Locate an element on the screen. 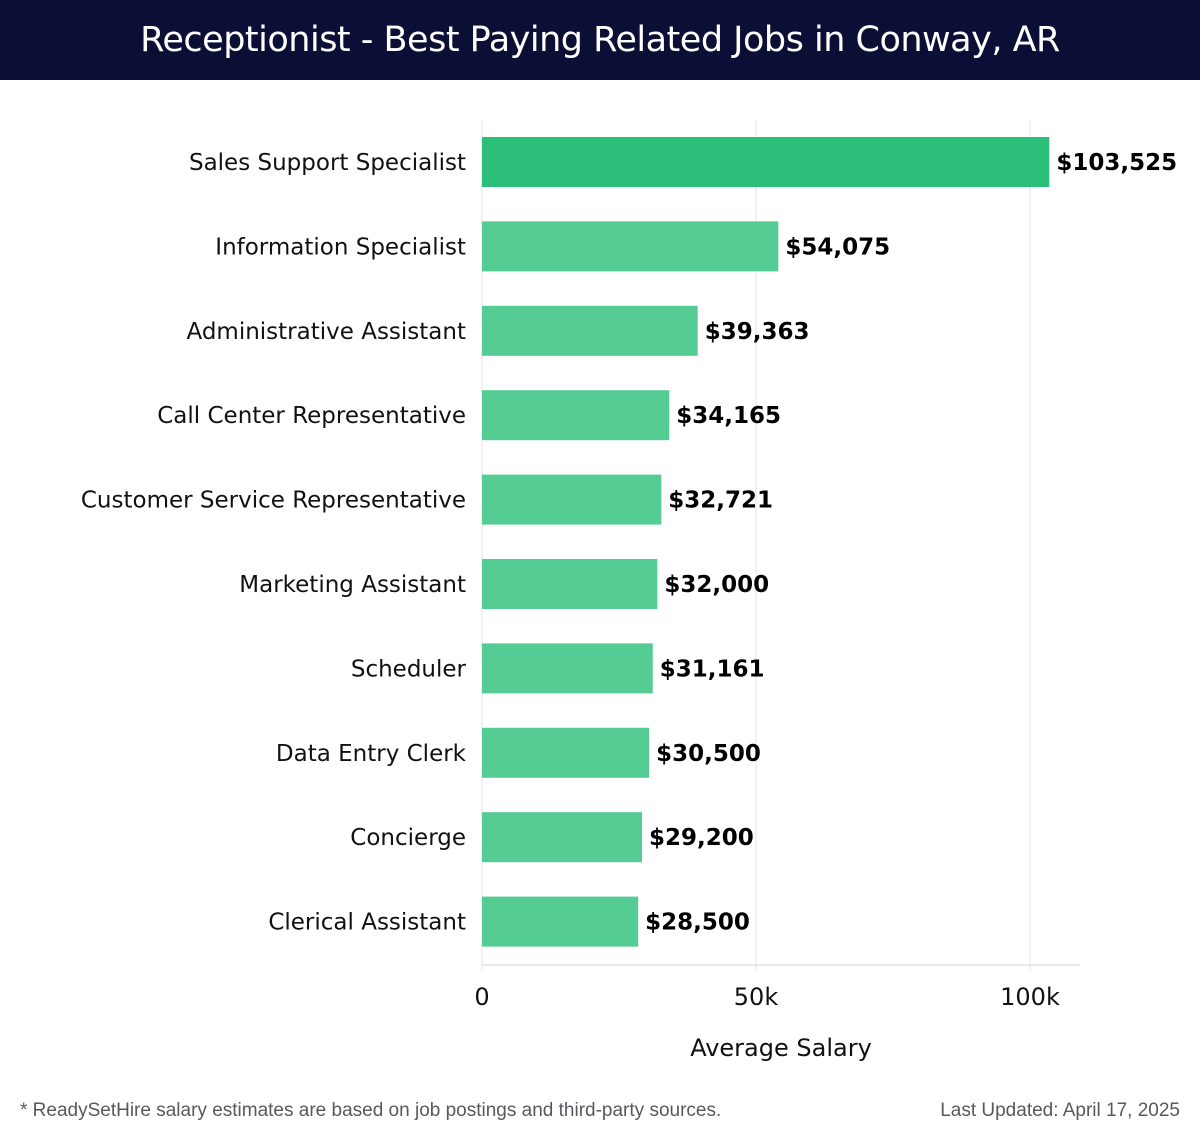  x-axis-title: Average Salary is located at coordinates (781, 1048).